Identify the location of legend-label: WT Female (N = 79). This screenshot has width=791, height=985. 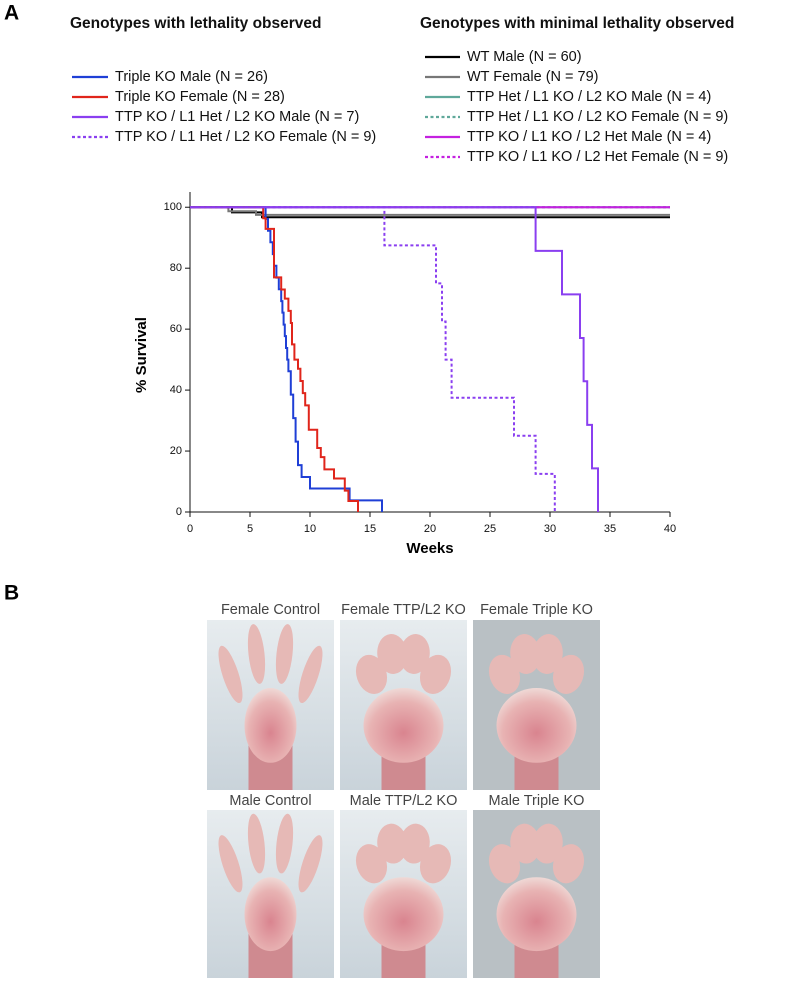
(532, 77).